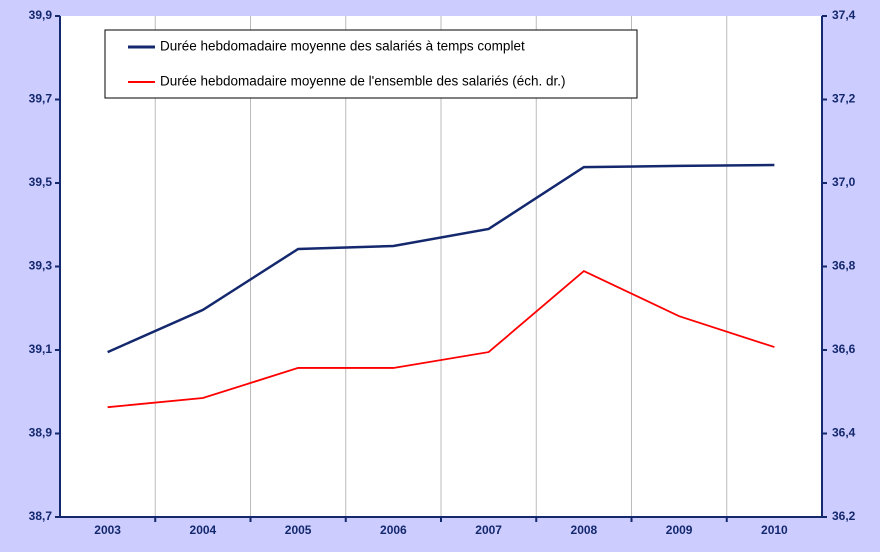 This screenshot has height=552, width=880. What do you see at coordinates (203, 530) in the screenshot?
I see `x-tick-label: 2004` at bounding box center [203, 530].